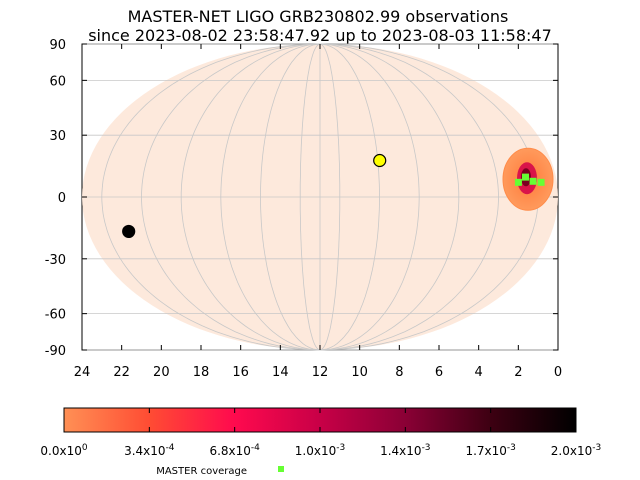 Image resolution: width=640 pixels, height=480 pixels. What do you see at coordinates (161, 372) in the screenshot?
I see `x-tick-label: 20` at bounding box center [161, 372].